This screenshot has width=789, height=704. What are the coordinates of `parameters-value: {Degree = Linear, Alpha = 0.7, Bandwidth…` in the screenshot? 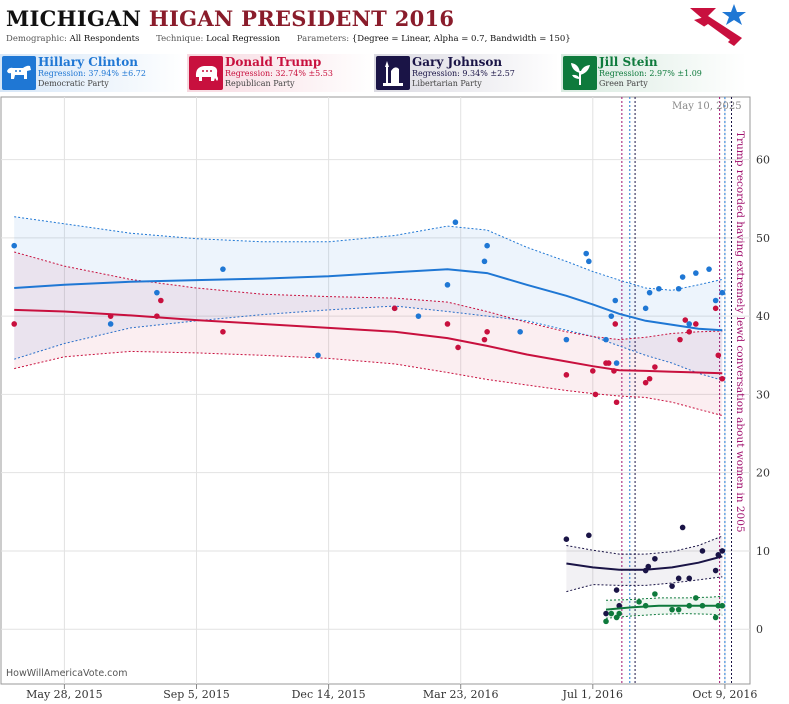 It's located at (461, 39).